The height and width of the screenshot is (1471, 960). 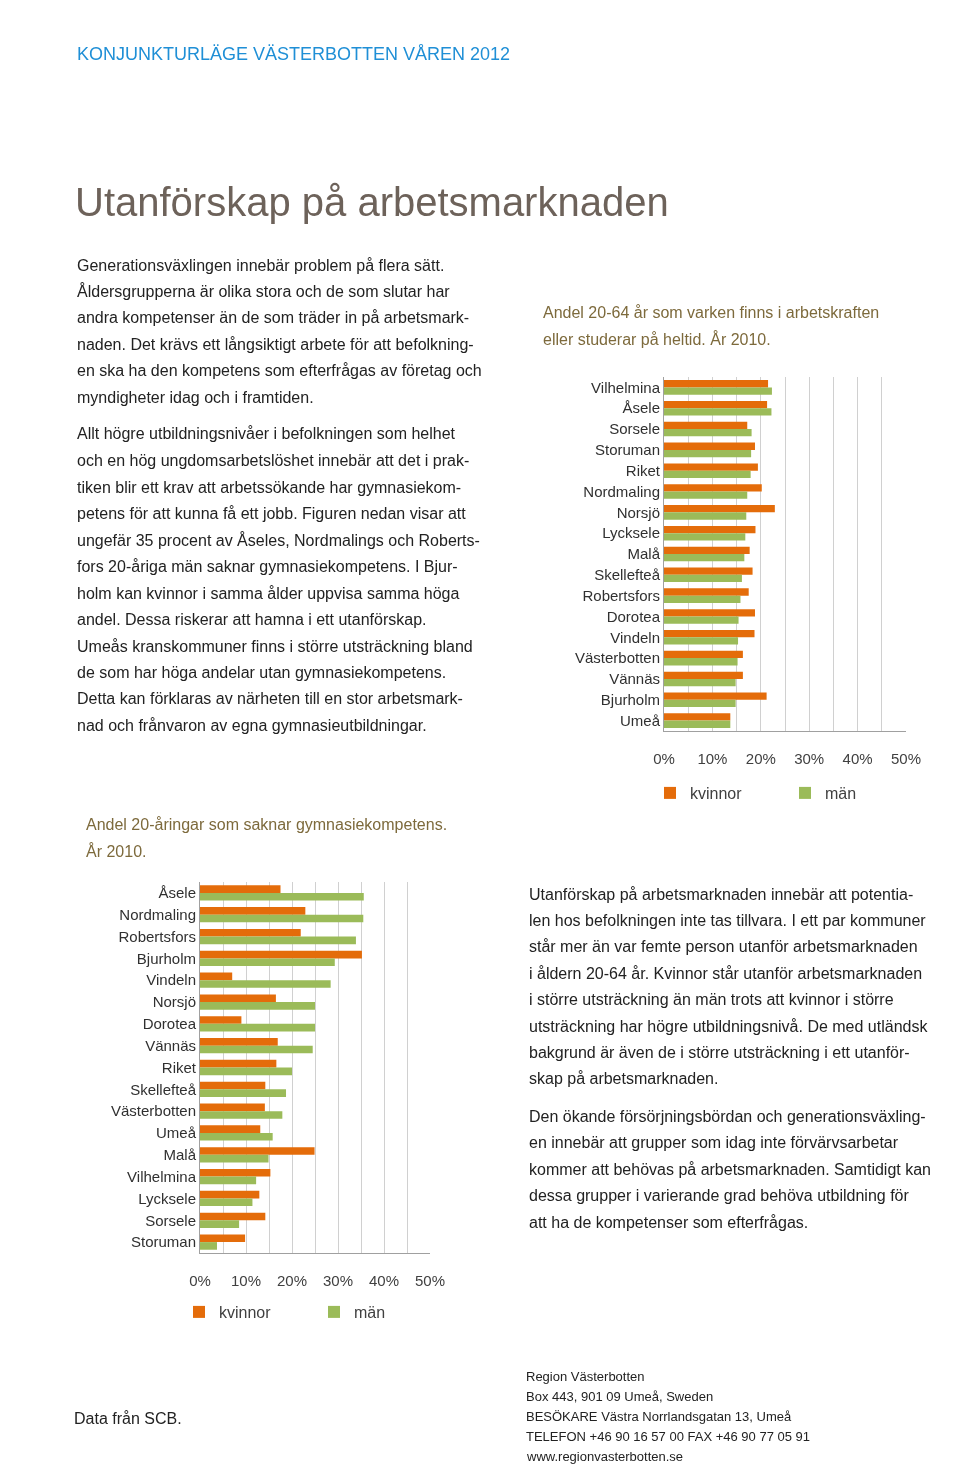 I want to click on x-tick-label: 50%, so click(x=906, y=758).